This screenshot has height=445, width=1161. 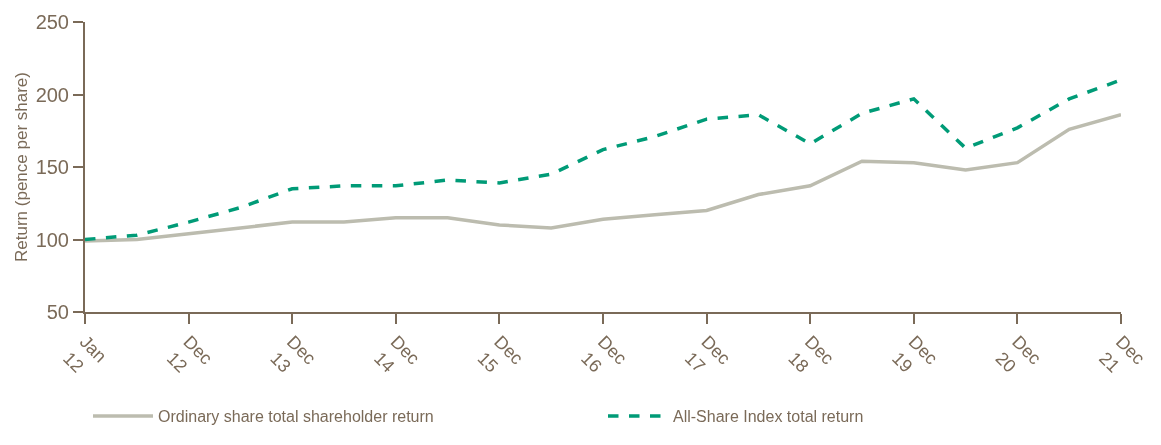 I want to click on x-tick-label: Dec 19, so click(x=915, y=354).